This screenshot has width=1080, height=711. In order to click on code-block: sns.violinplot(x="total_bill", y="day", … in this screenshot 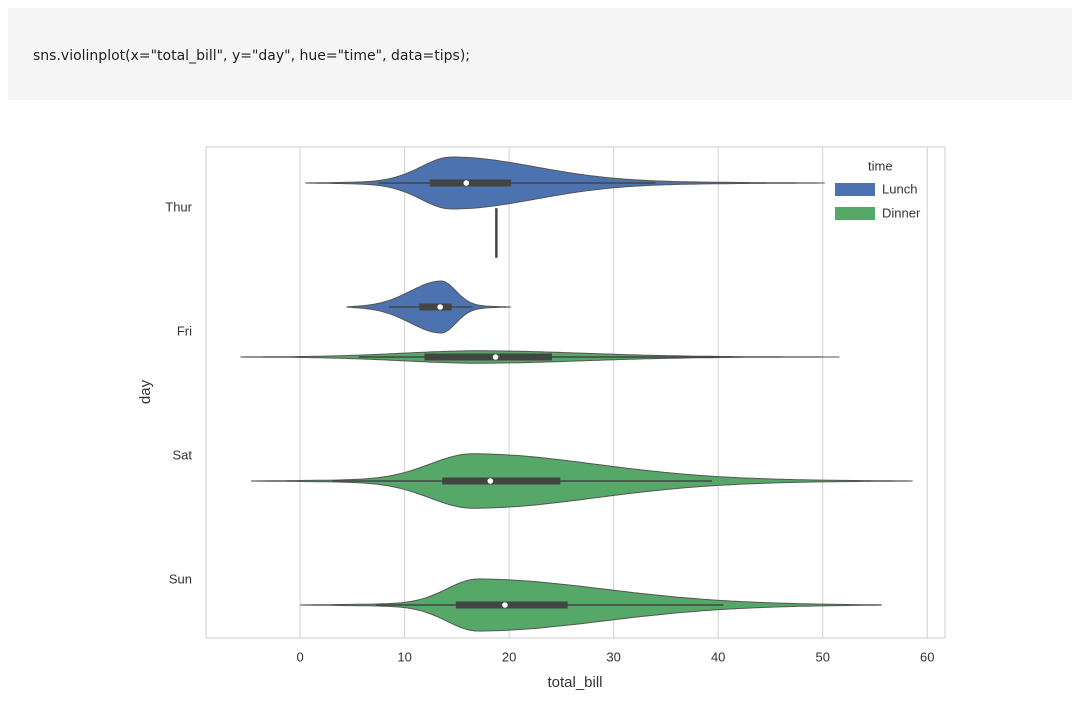, I will do `click(540, 54)`.